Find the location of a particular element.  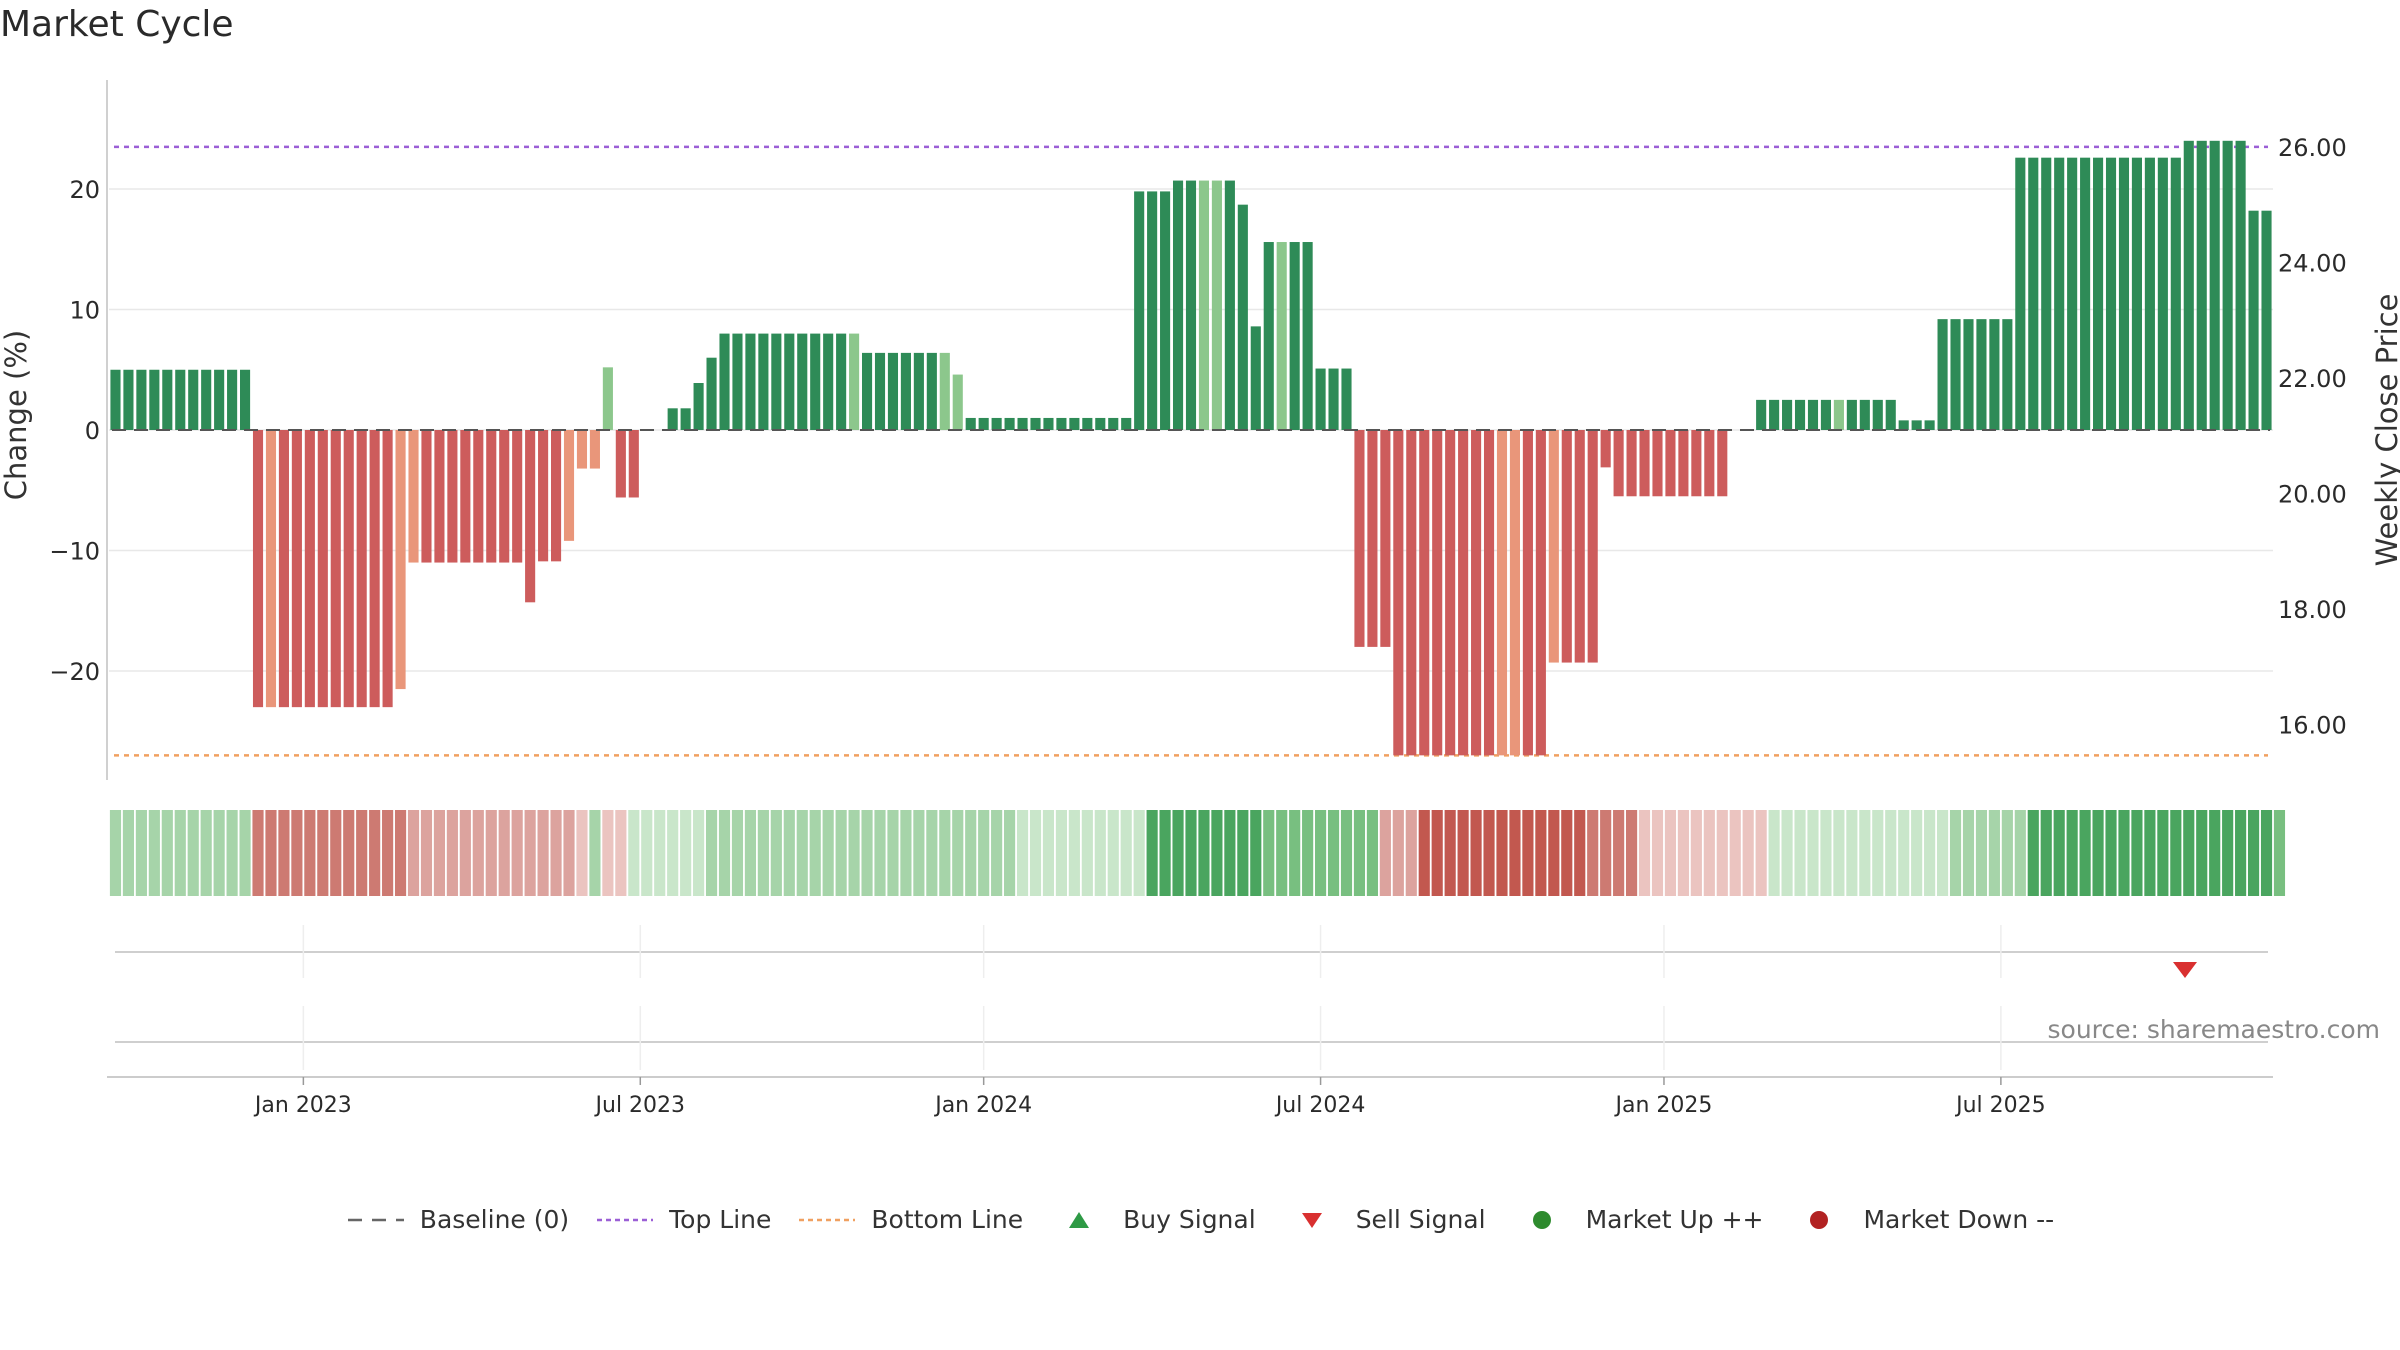

legend-item: Market Down -- is located at coordinates (1921, 1219).